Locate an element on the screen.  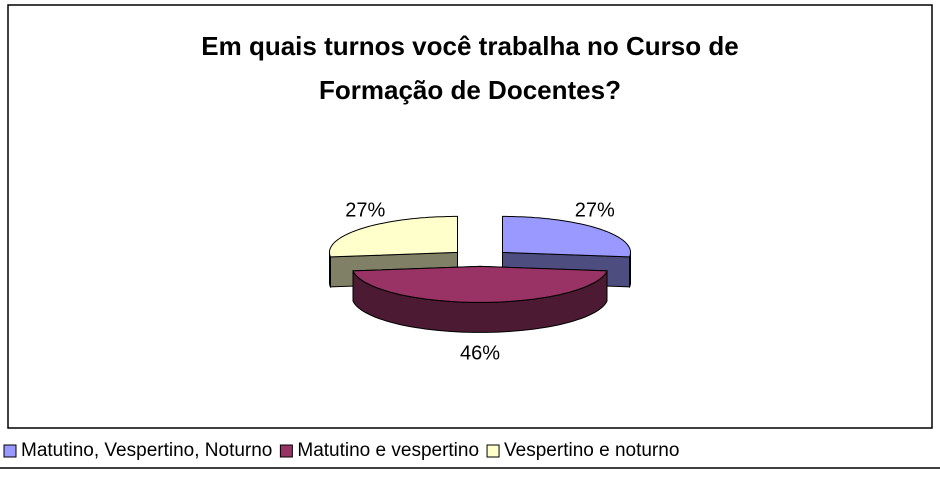
legend-label: Vespertino e noturno is located at coordinates (591, 450).